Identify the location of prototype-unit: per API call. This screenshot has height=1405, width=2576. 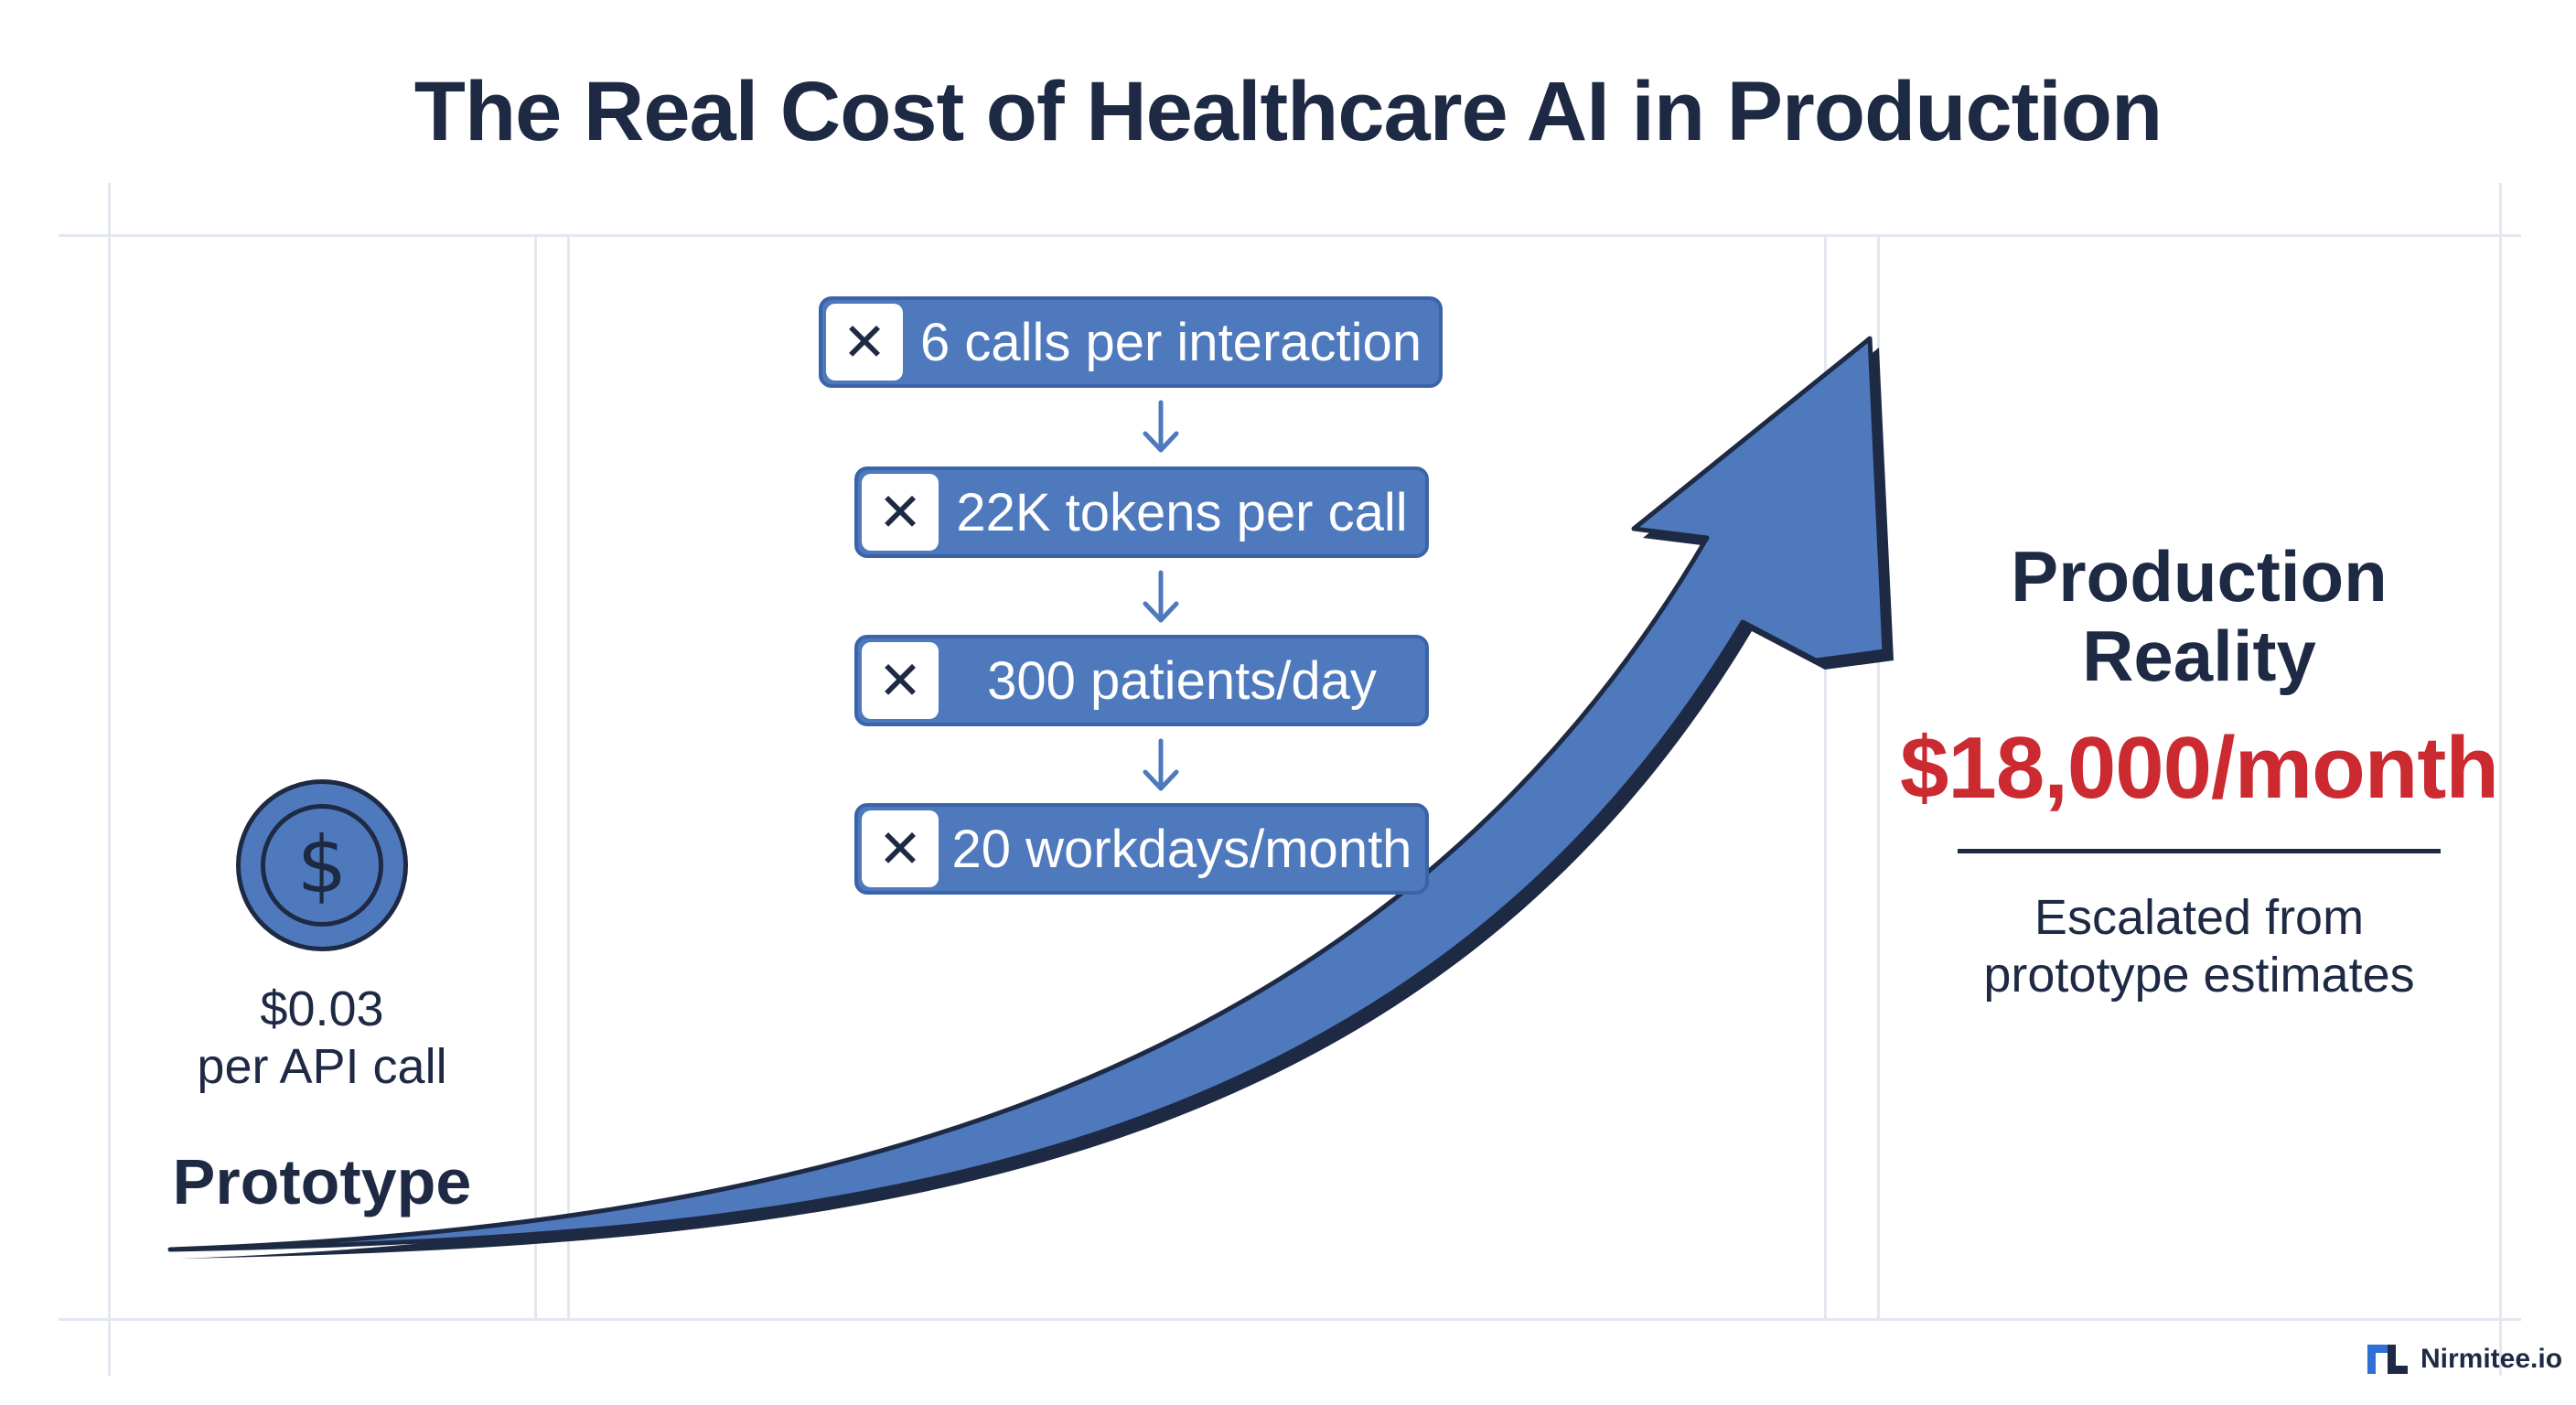
(322, 1066).